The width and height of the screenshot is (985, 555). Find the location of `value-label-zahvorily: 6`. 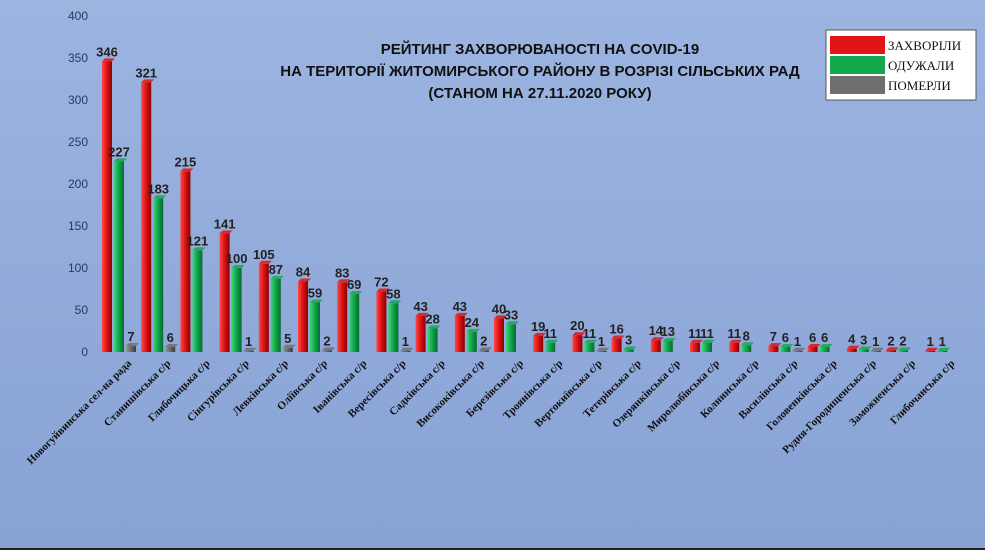

value-label-zahvorily: 6 is located at coordinates (812, 337).